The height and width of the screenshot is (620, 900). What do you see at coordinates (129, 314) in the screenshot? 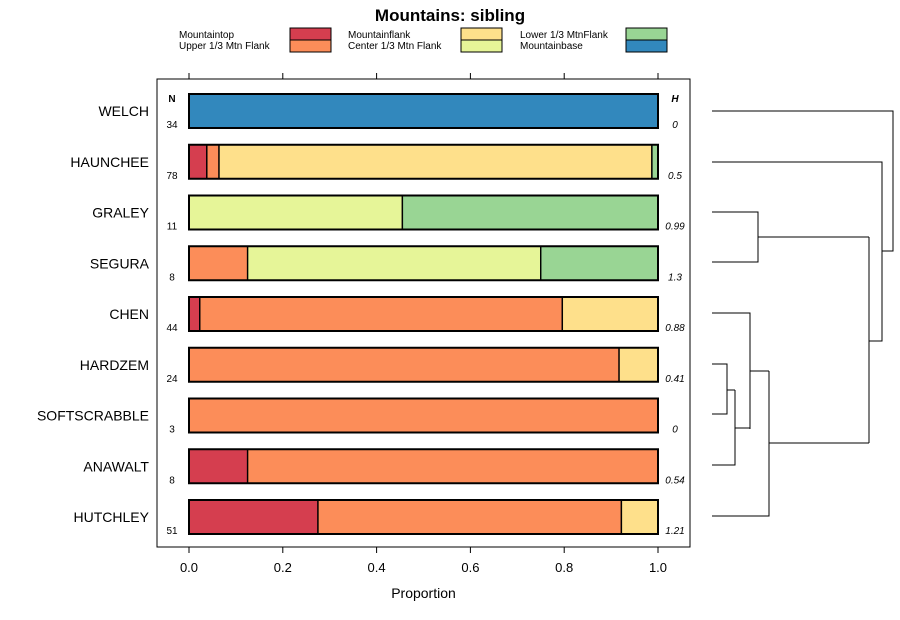
I see `row-label: CHEN` at bounding box center [129, 314].